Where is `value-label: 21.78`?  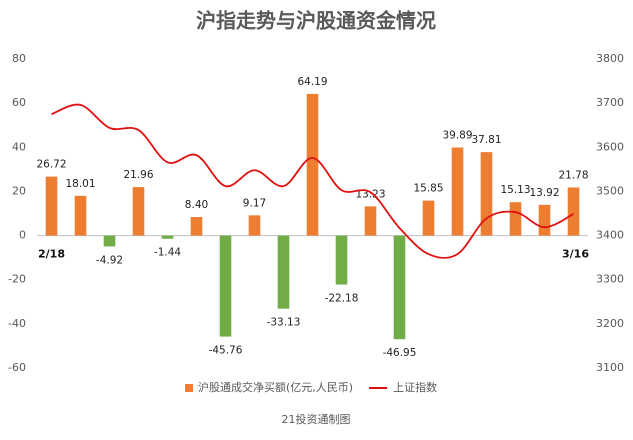
value-label: 21.78 is located at coordinates (573, 175).